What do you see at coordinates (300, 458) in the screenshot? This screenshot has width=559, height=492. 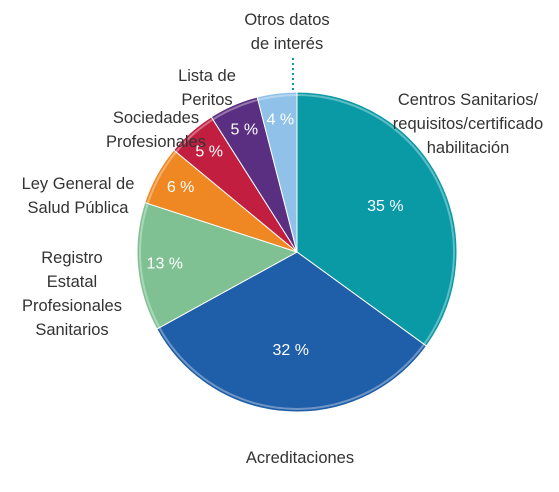 I see `category-label: Acreditaciones` at bounding box center [300, 458].